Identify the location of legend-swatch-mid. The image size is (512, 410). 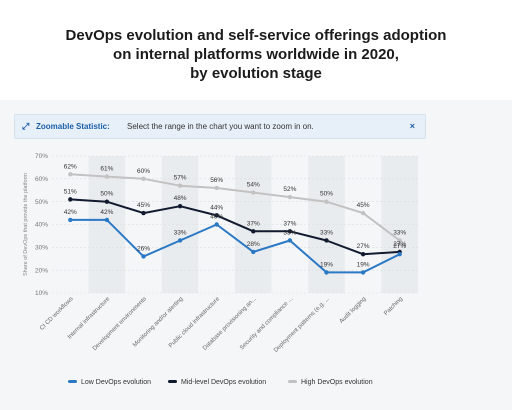
(172, 381).